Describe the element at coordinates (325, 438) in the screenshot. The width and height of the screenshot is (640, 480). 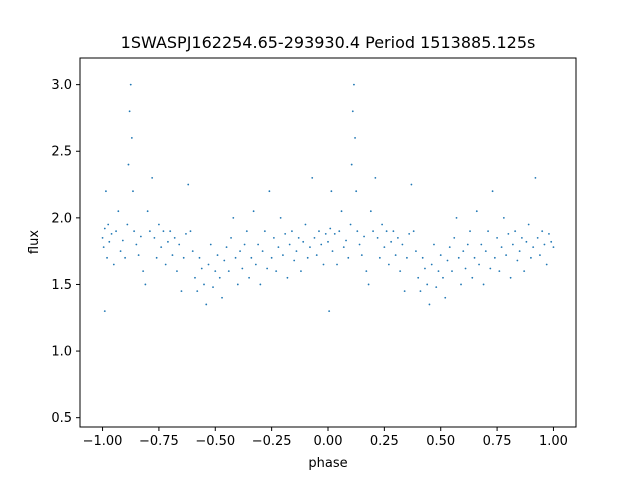
I see `x-axis-ticks: −1.00 −0.75 −0.50 −0.25 0.00 0.25 0.50 0.75 1.00` at that location.